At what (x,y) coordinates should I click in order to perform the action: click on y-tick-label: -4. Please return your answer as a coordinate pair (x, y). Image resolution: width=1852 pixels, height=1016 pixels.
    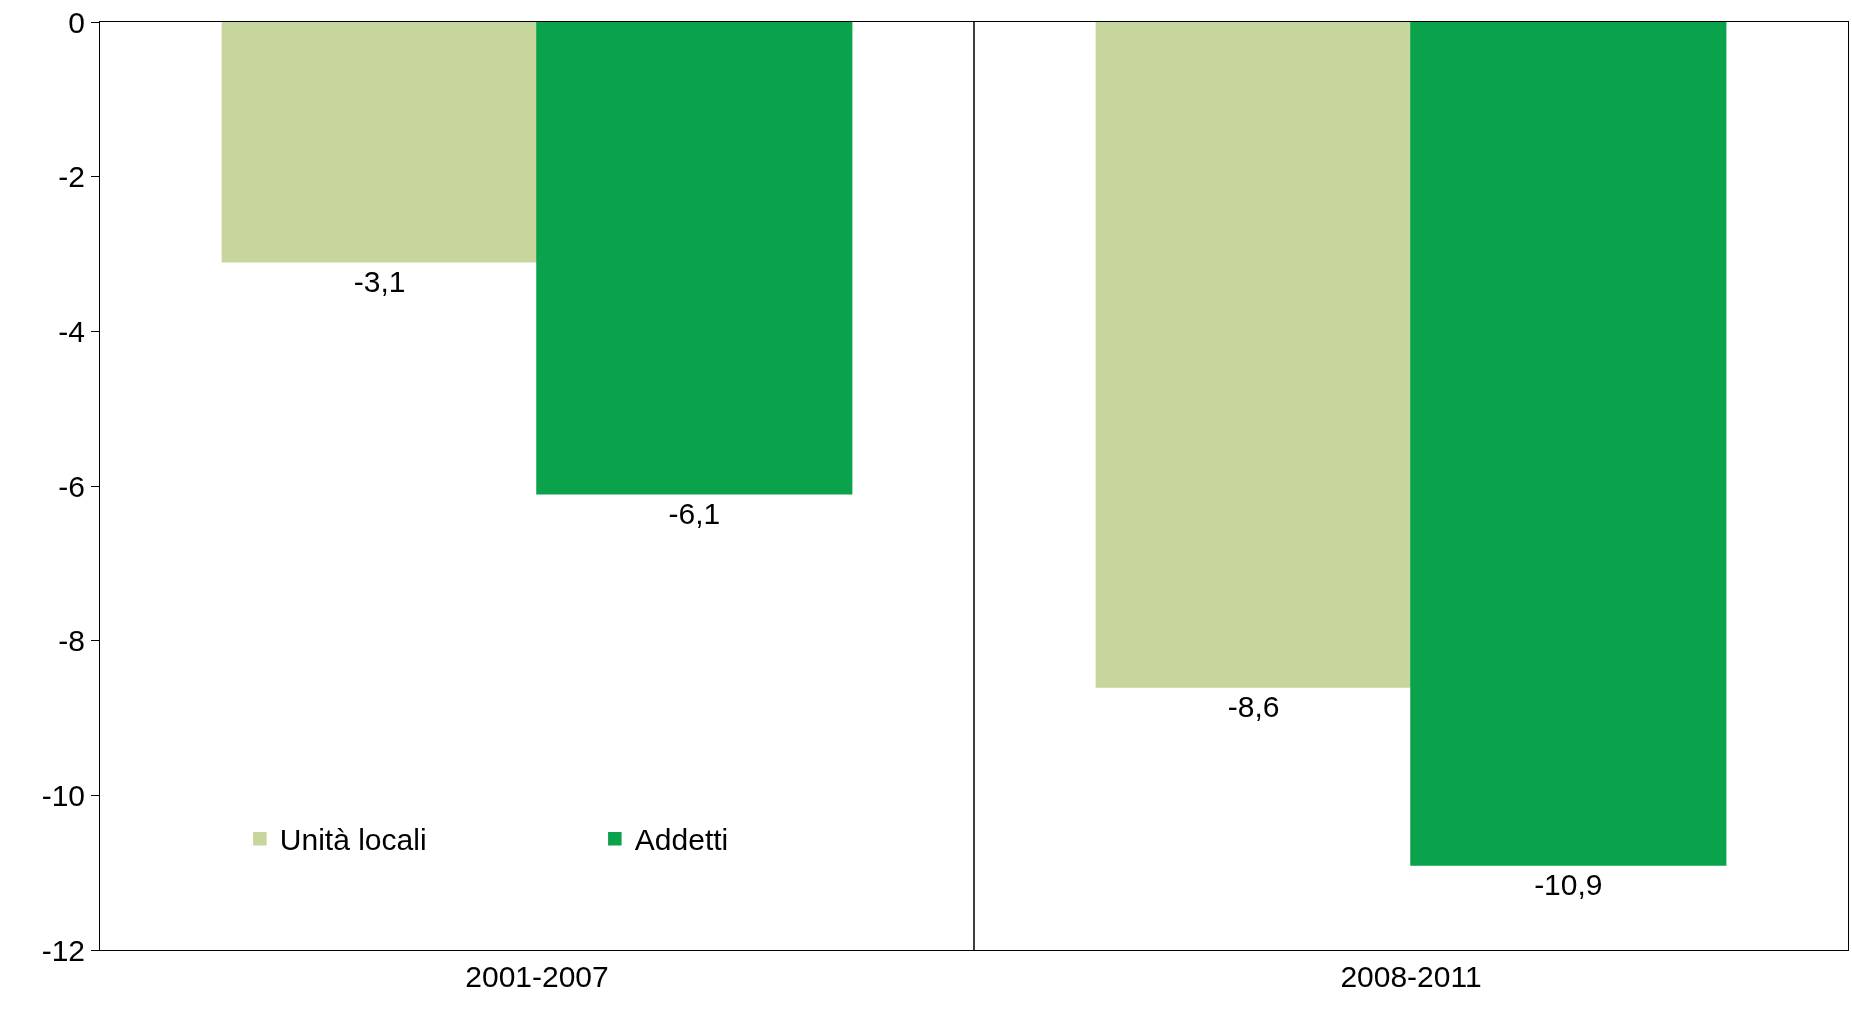
    Looking at the image, I should click on (71, 331).